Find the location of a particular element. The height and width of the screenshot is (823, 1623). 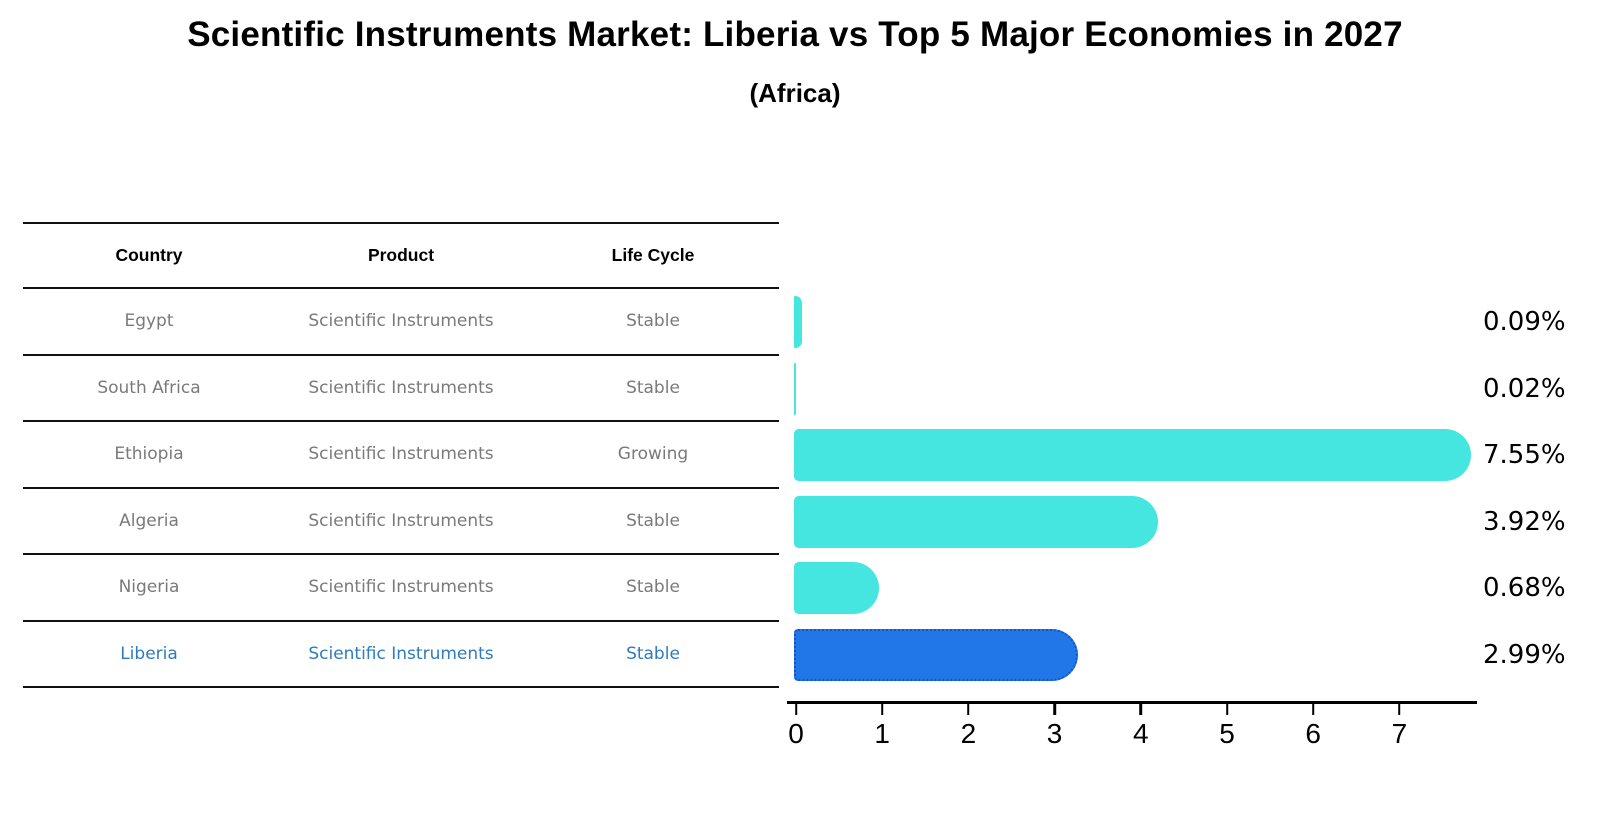

chart-subtitle: (Africa) is located at coordinates (795, 93).